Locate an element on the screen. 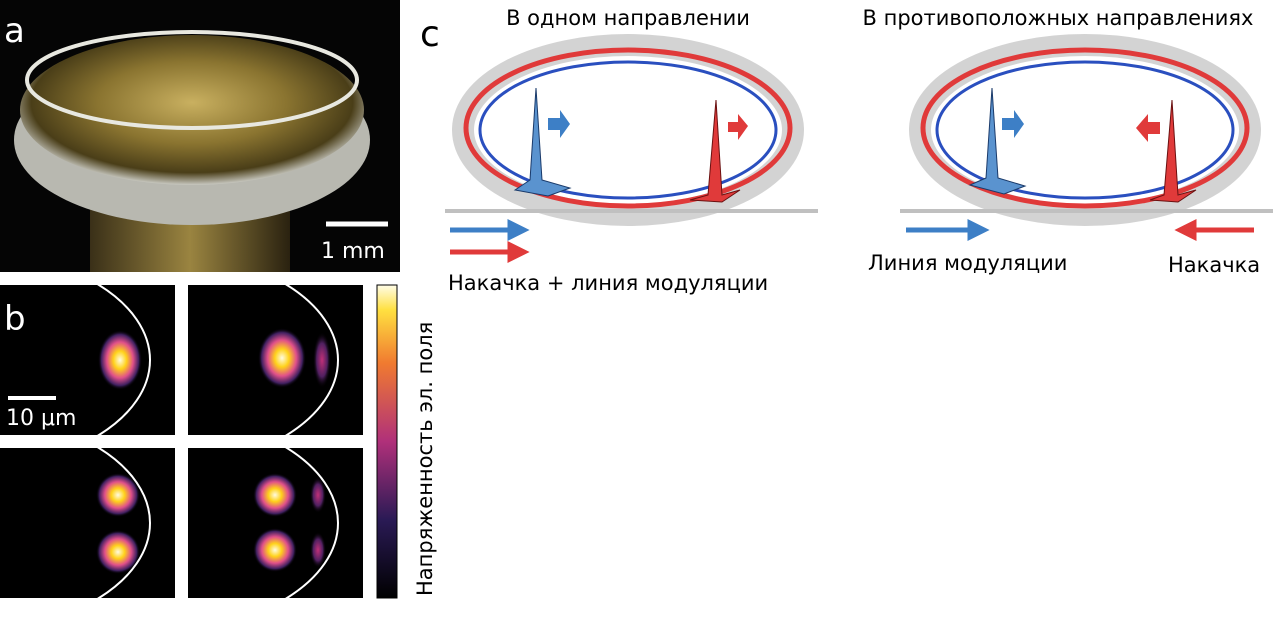  diagram-title: В противоположных направлениях is located at coordinates (1058, 18).